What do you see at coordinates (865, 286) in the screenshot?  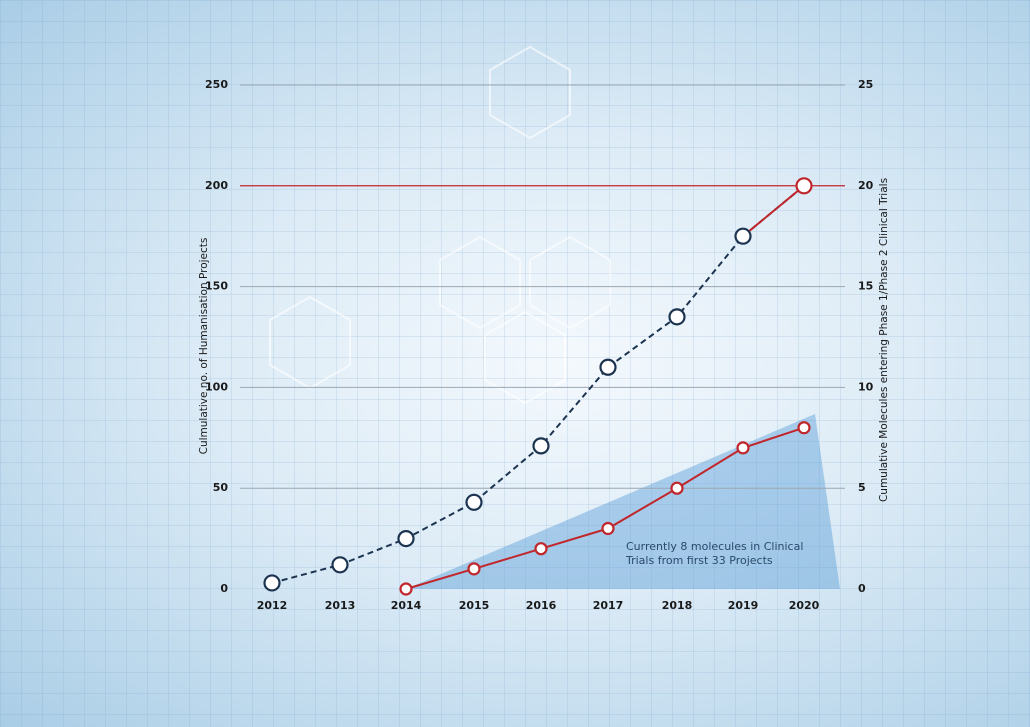 I see `y2-tick-label: 15` at bounding box center [865, 286].